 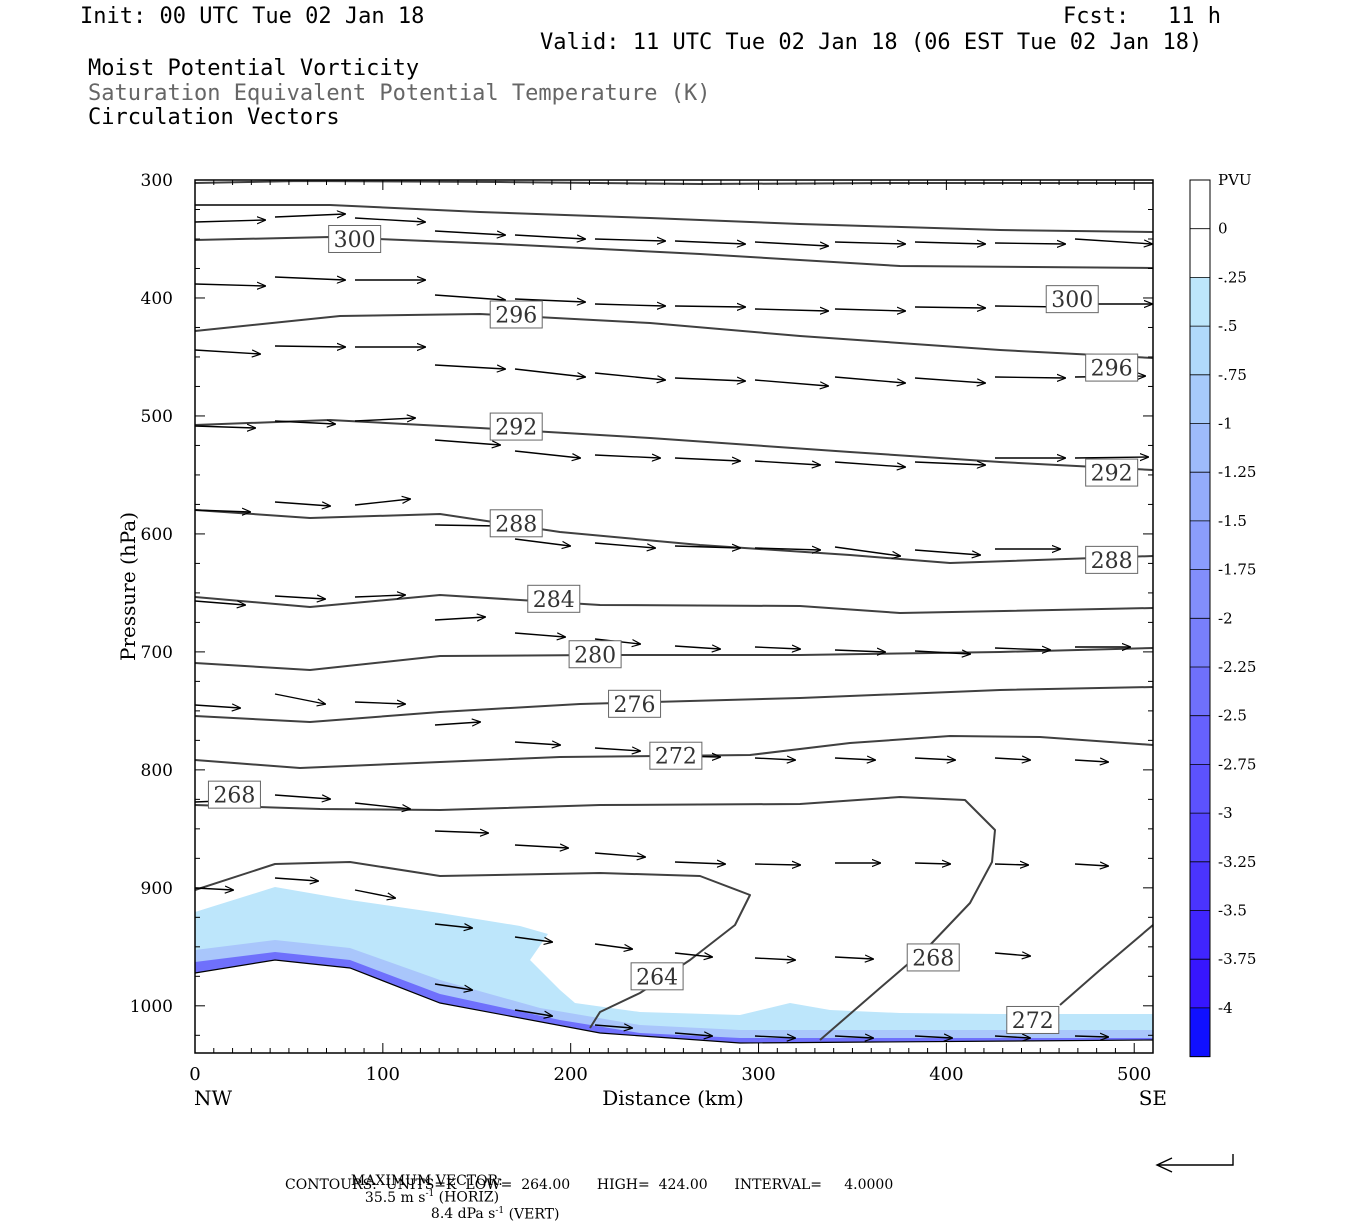 I want to click on mpv-area-light, so click(x=674, y=965).